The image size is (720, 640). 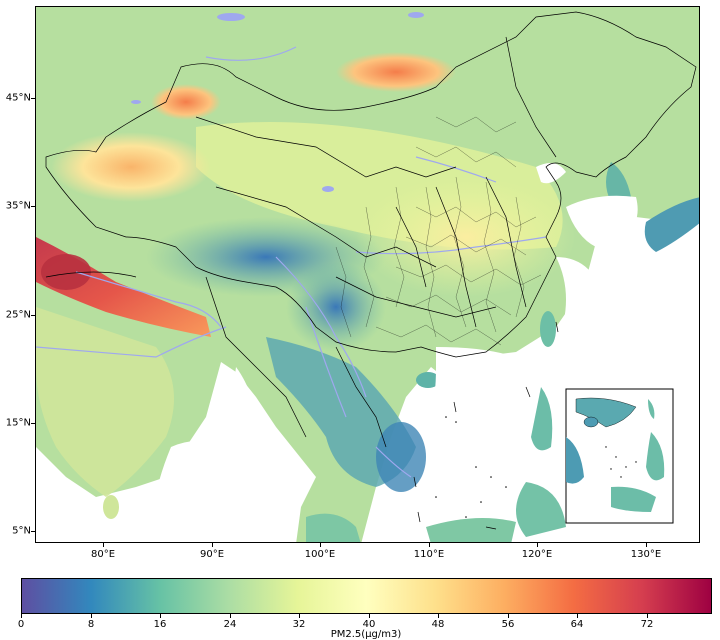 What do you see at coordinates (438, 231) in the screenshot?
I see `county-boundaries` at bounding box center [438, 231].